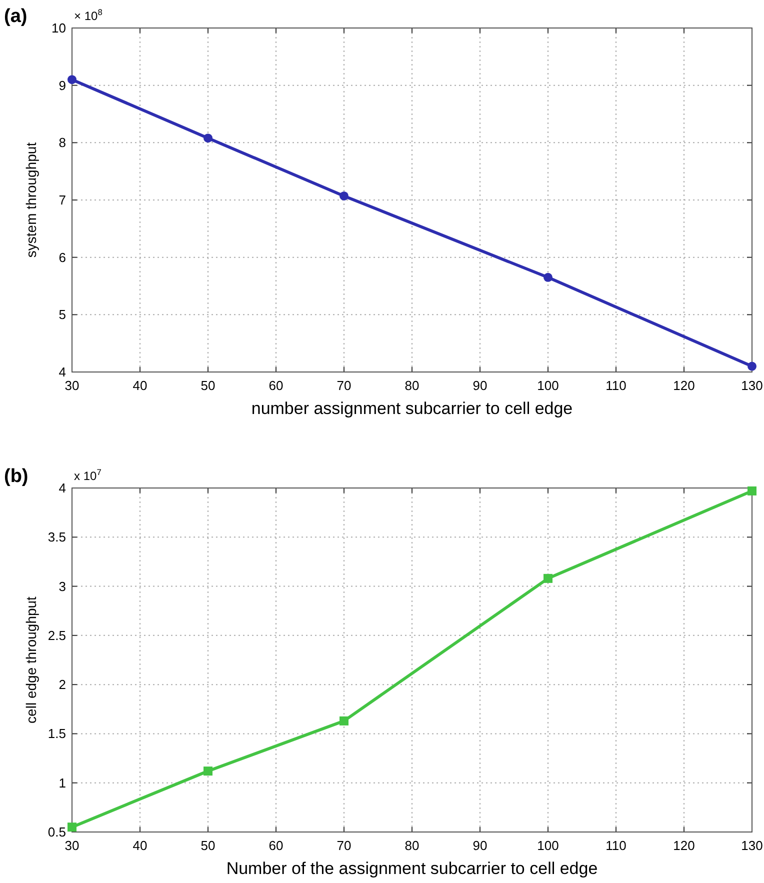 The width and height of the screenshot is (764, 883). What do you see at coordinates (88, 15) in the screenshot?
I see `text: × 10$^{8}$` at bounding box center [88, 15].